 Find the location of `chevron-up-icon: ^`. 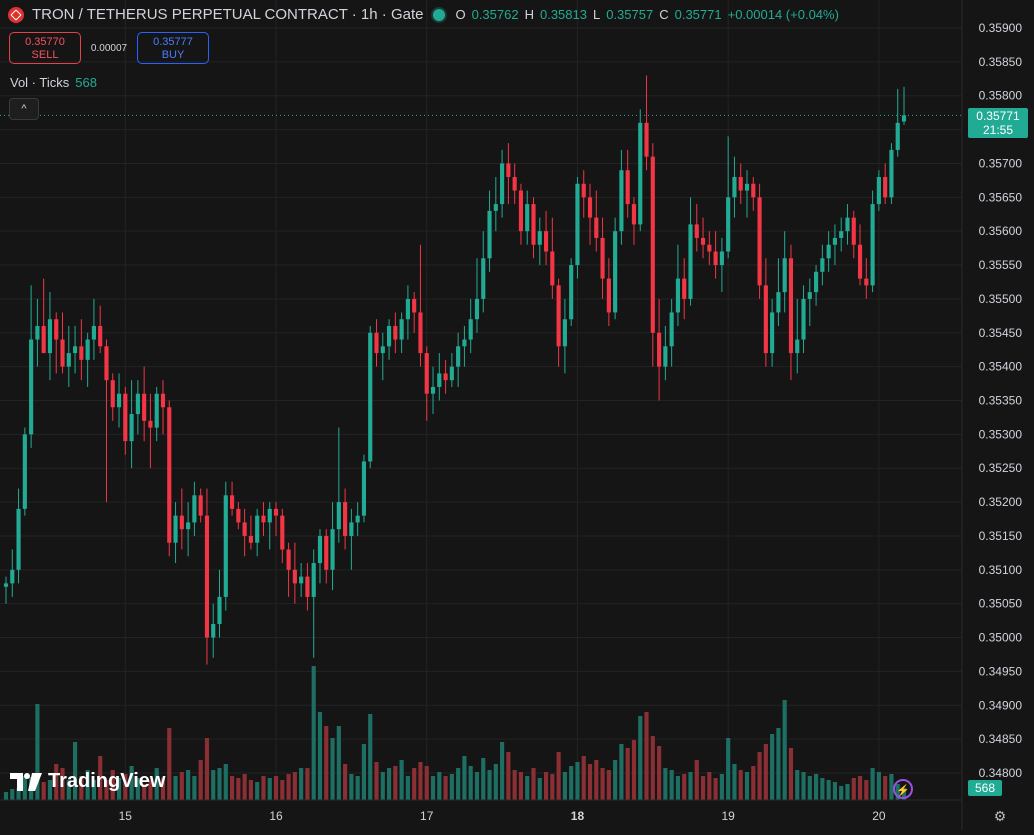

chevron-up-icon: ^ is located at coordinates (24, 109).